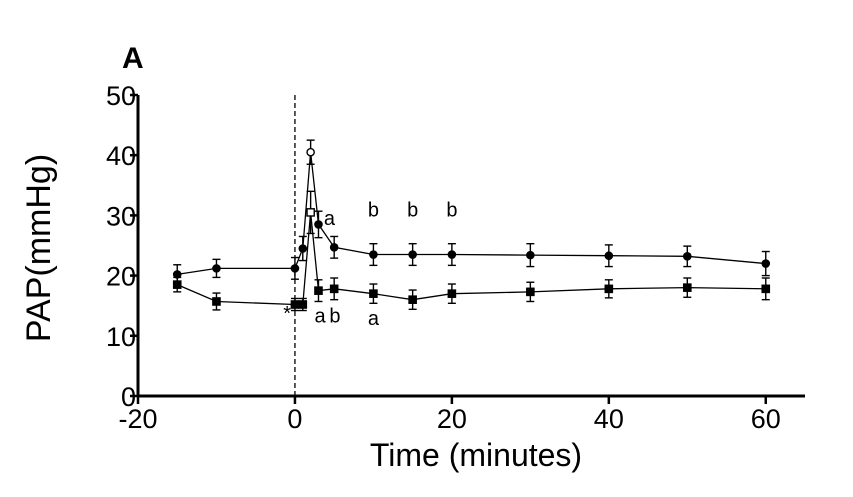  Describe the element at coordinates (137, 419) in the screenshot. I see `x-tick-label: -20` at that location.